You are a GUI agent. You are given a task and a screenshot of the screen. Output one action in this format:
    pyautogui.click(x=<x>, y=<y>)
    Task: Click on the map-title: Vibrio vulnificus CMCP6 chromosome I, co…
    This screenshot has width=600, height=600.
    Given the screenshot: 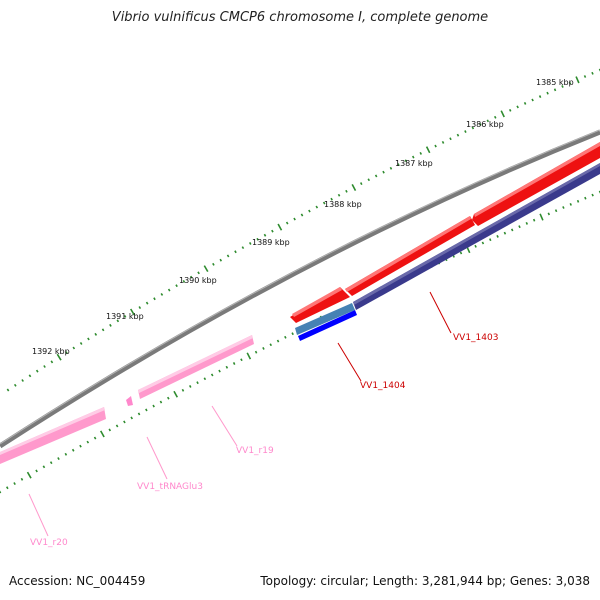 What is the action you would take?
    pyautogui.click(x=300, y=17)
    